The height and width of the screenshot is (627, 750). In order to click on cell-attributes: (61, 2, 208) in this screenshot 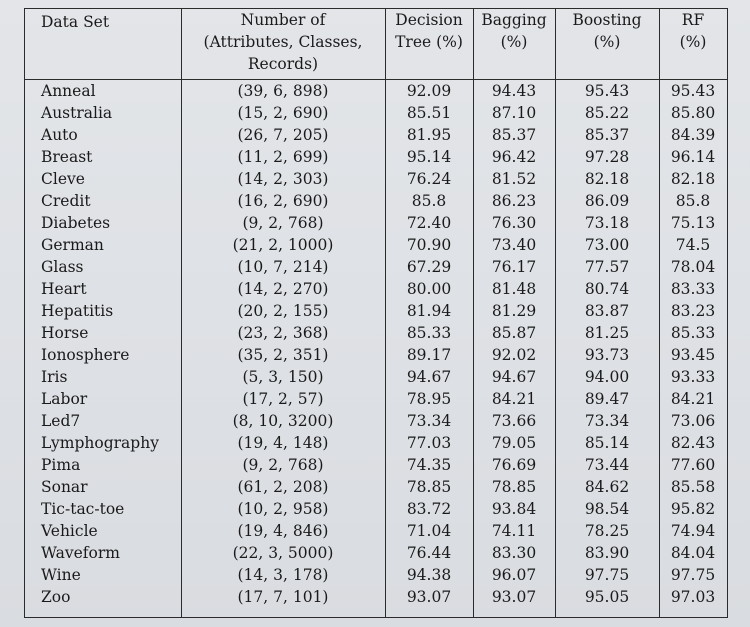, I will do `click(283, 487)`.